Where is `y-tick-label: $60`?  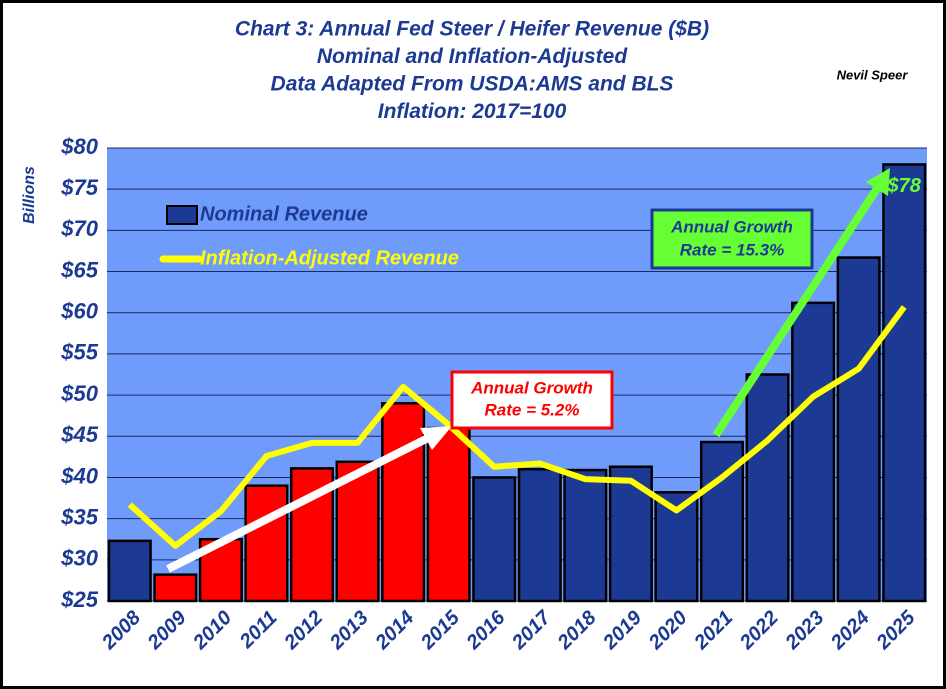 y-tick-label: $60 is located at coordinates (79, 311).